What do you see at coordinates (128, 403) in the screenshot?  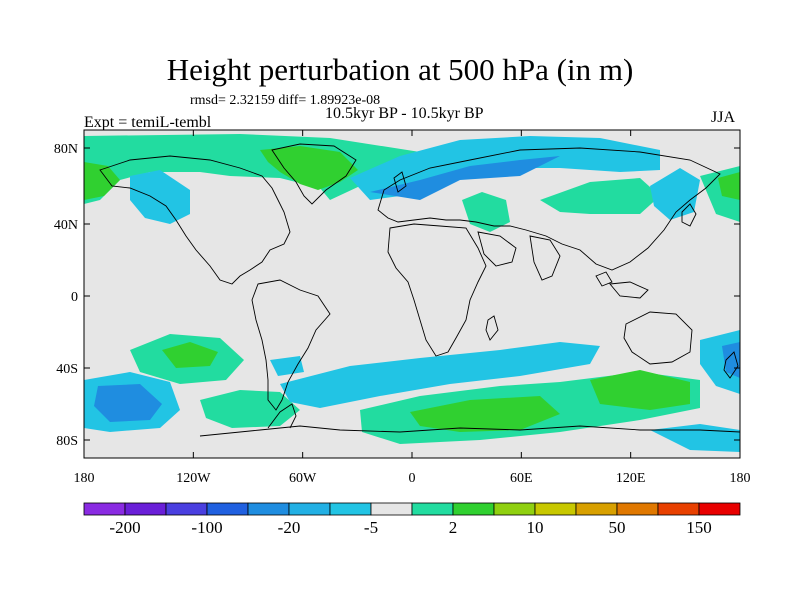 I see `anomaly-region-south-pacific-band-core` at bounding box center [128, 403].